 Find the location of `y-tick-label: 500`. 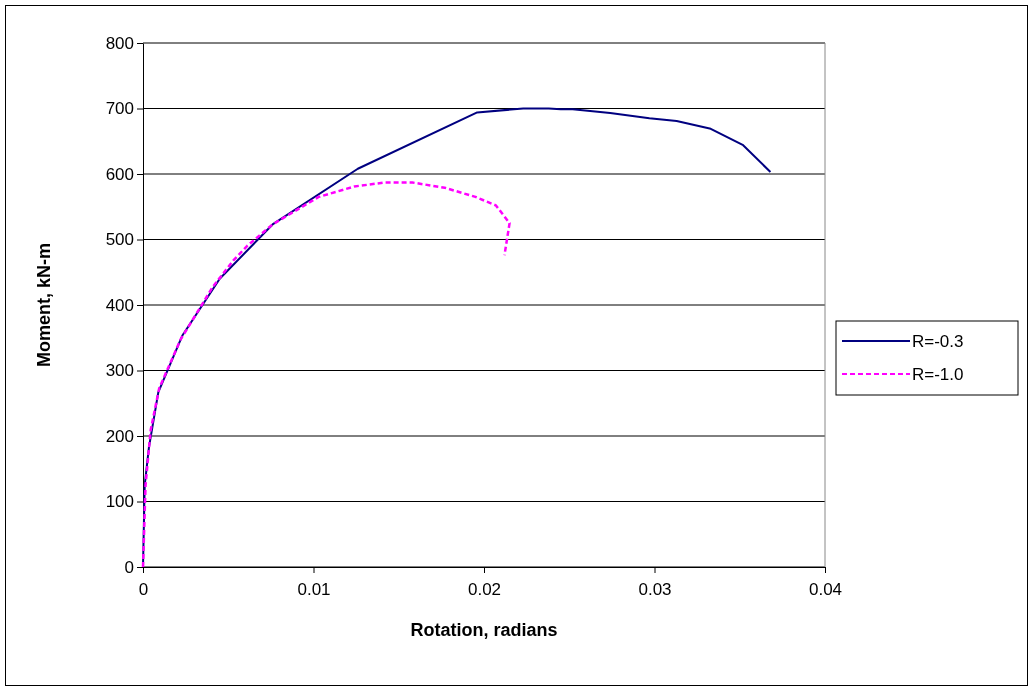

y-tick-label: 500 is located at coordinates (119, 240).